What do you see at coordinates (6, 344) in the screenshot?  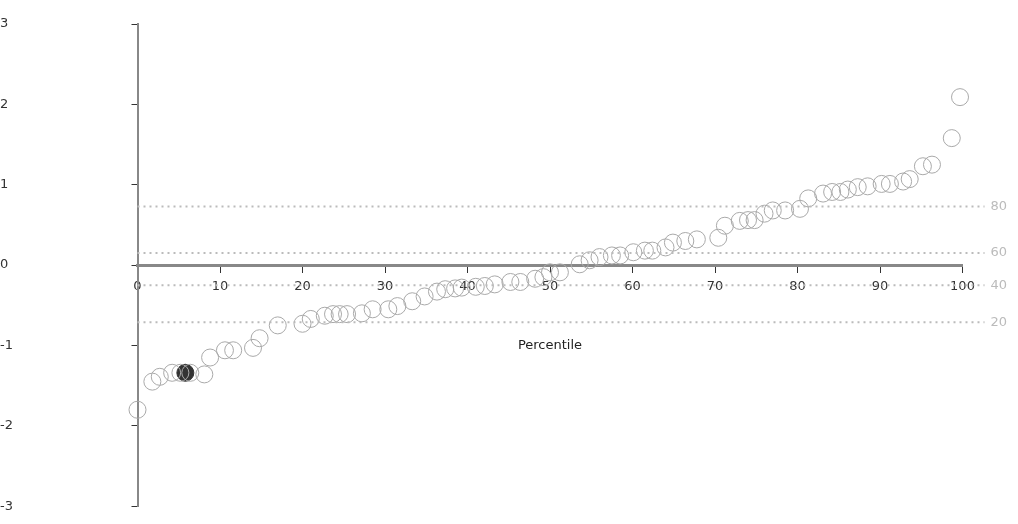 I see `y-tick-label: -1` at bounding box center [6, 344].